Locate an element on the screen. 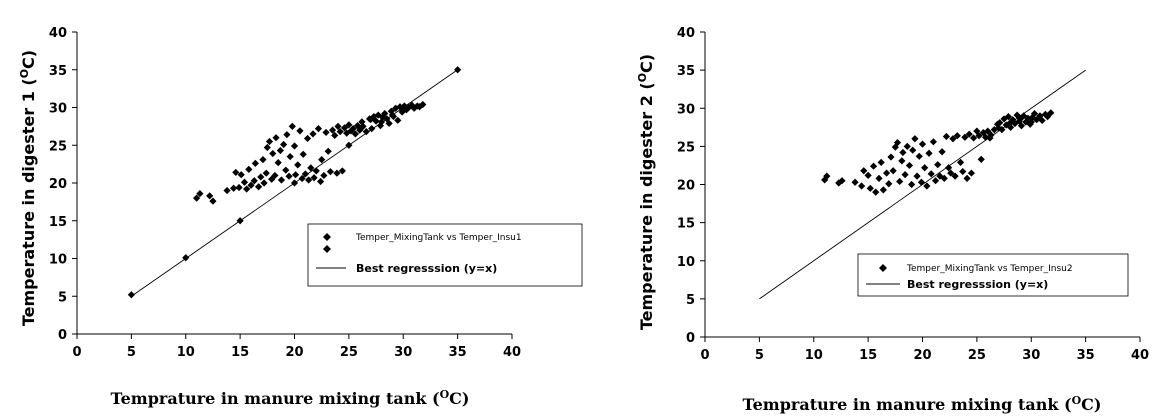 The width and height of the screenshot is (1152, 416). chart-1-legend-label-2: Best regresssion (y=x) is located at coordinates (426, 268).